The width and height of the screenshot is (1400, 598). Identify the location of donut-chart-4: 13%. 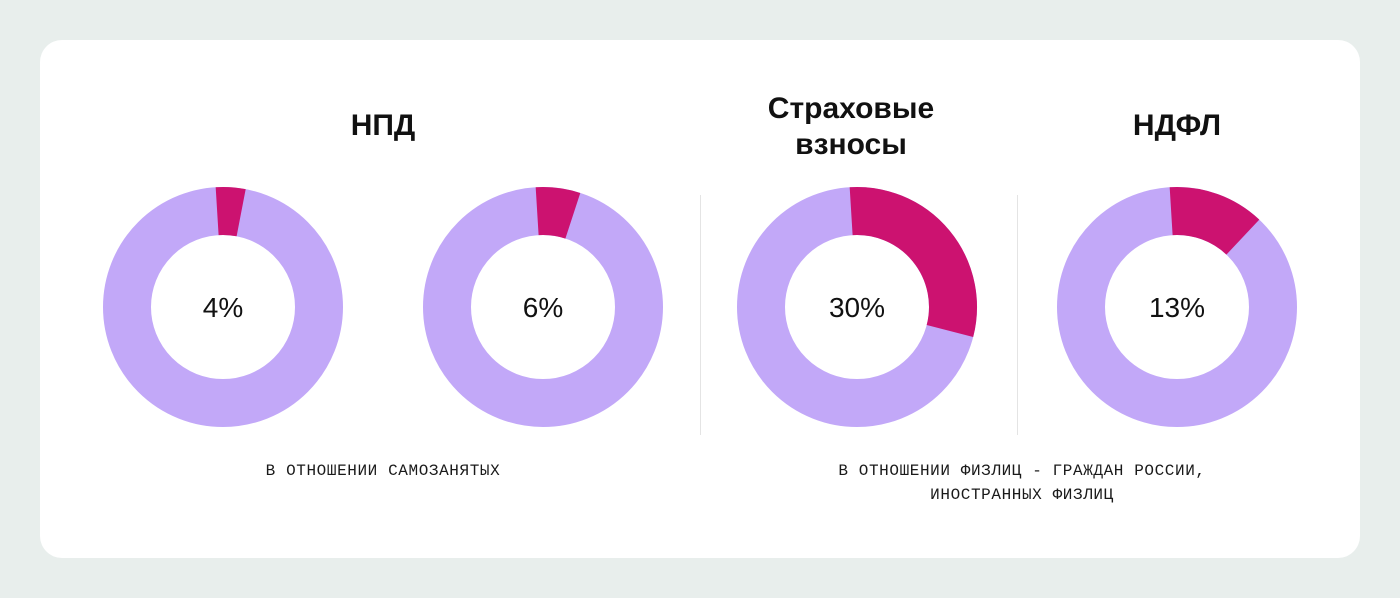
(1177, 307).